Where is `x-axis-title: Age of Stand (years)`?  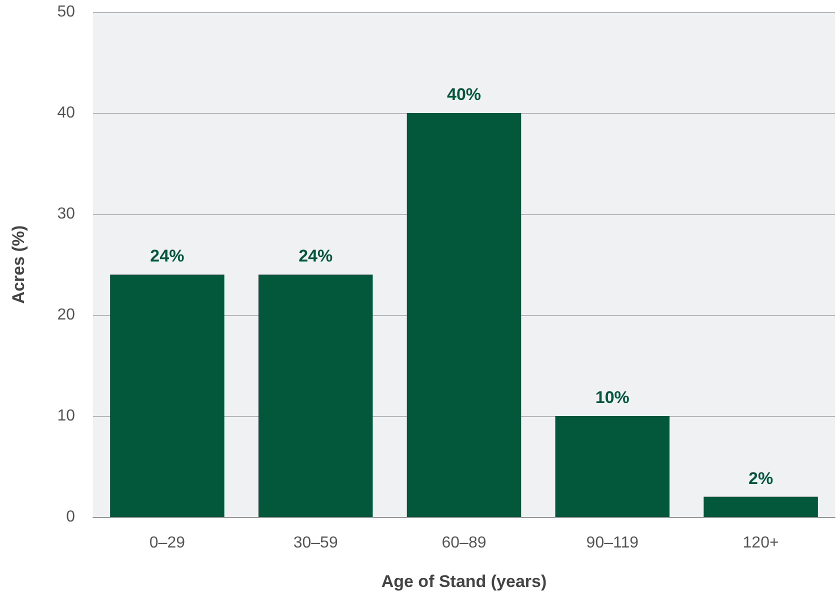
x-axis-title: Age of Stand (years) is located at coordinates (464, 581).